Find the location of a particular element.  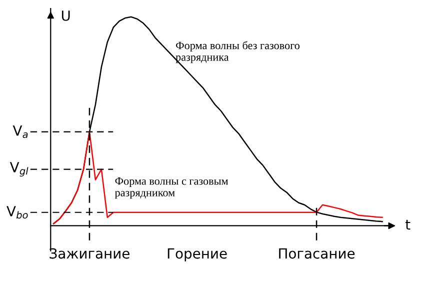

x-tick-label: Погасание is located at coordinates (317, 253).